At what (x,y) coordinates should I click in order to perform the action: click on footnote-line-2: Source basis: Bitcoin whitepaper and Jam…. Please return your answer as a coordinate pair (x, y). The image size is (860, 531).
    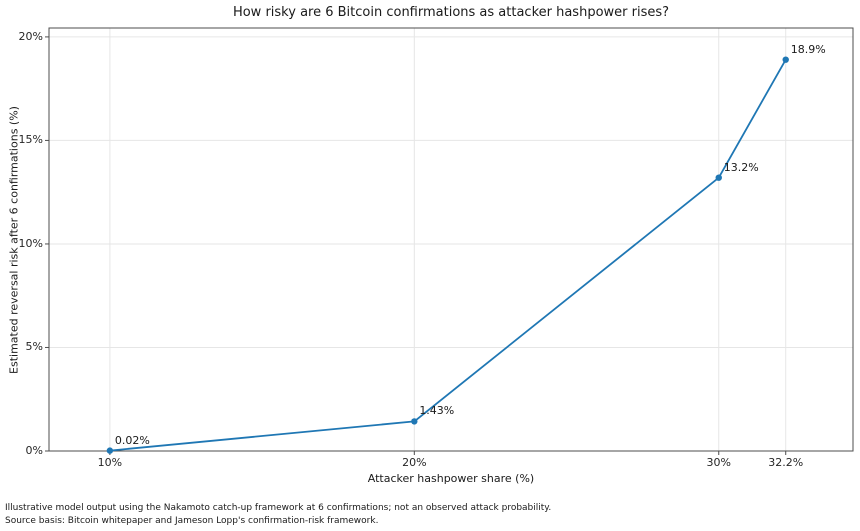
    Looking at the image, I should click on (192, 520).